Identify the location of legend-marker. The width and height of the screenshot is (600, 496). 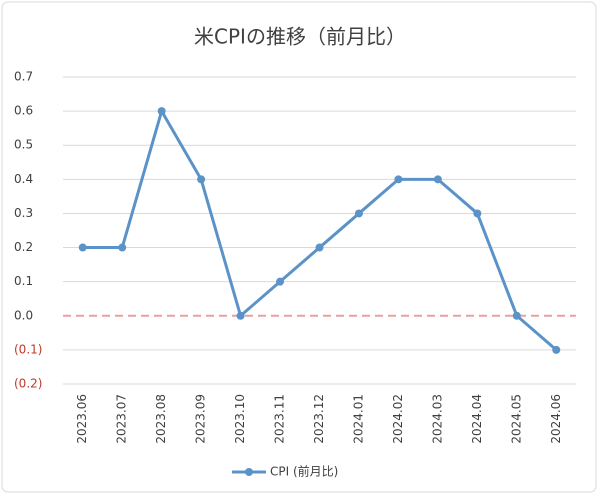
(249, 472).